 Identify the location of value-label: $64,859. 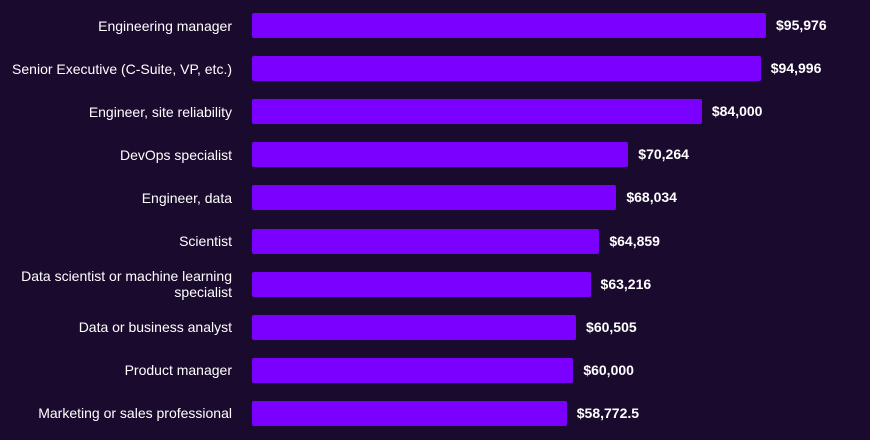
(634, 240).